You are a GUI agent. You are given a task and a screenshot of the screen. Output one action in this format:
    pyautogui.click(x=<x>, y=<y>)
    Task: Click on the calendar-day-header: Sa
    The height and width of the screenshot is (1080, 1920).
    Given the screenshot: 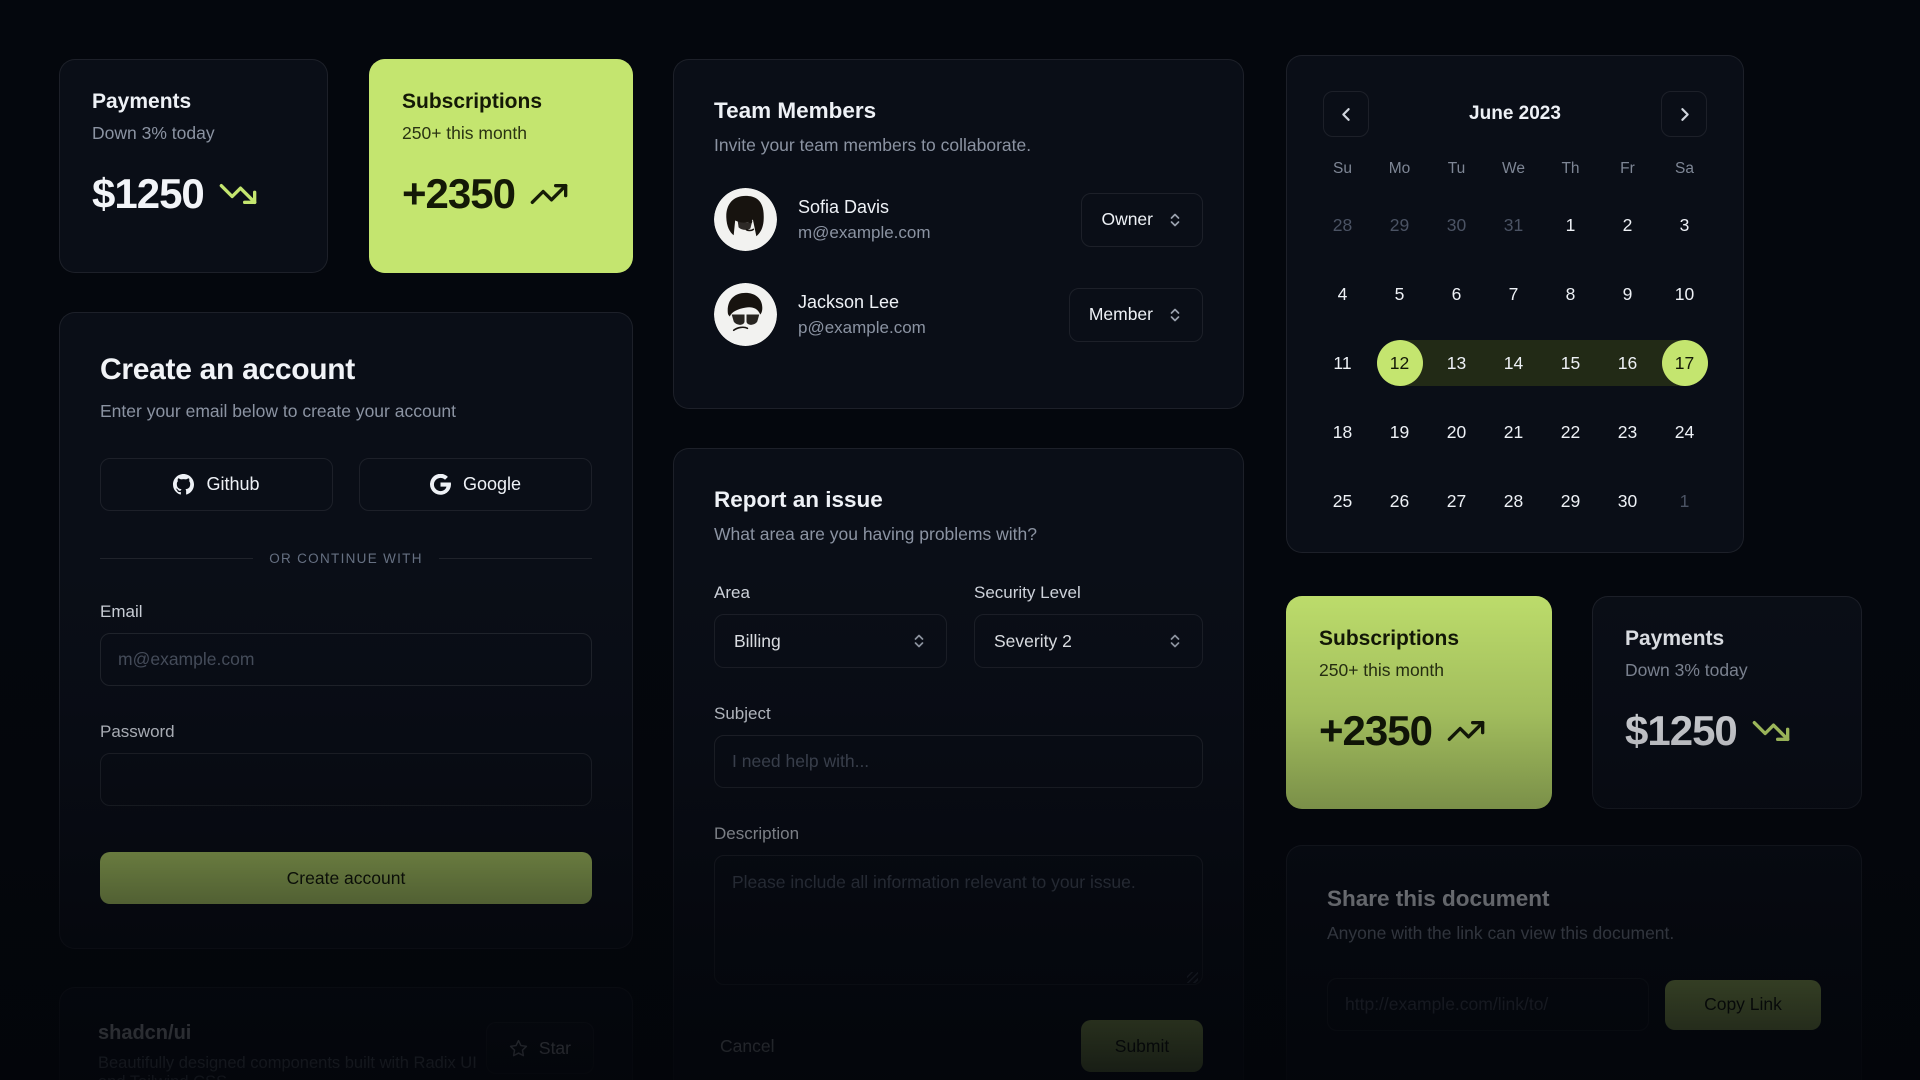 What is the action you would take?
    pyautogui.click(x=1684, y=168)
    